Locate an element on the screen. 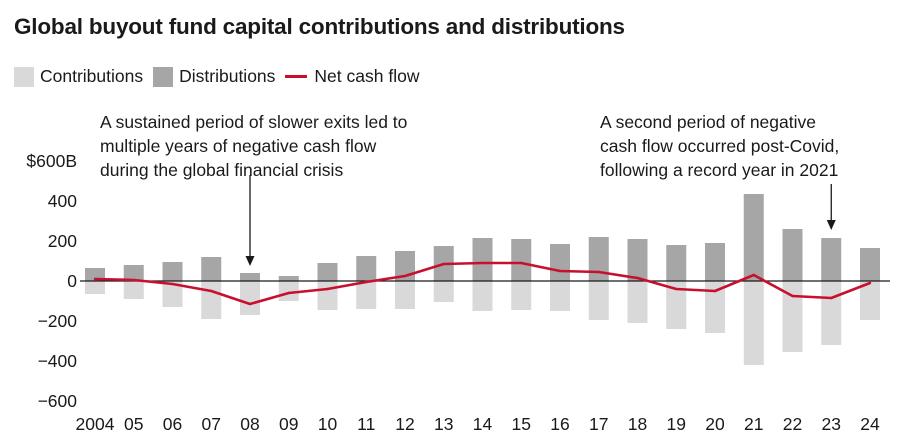 The height and width of the screenshot is (446, 916). x-tick-label: 05 is located at coordinates (133, 424).